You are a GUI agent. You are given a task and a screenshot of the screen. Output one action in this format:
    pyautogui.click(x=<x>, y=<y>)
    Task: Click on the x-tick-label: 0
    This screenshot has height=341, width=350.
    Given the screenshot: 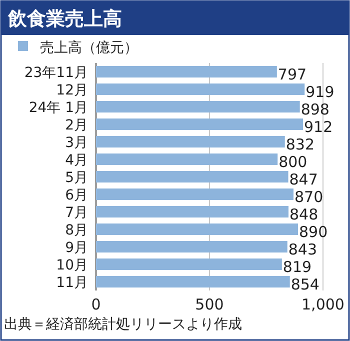 What is the action you would take?
    pyautogui.click(x=96, y=305)
    